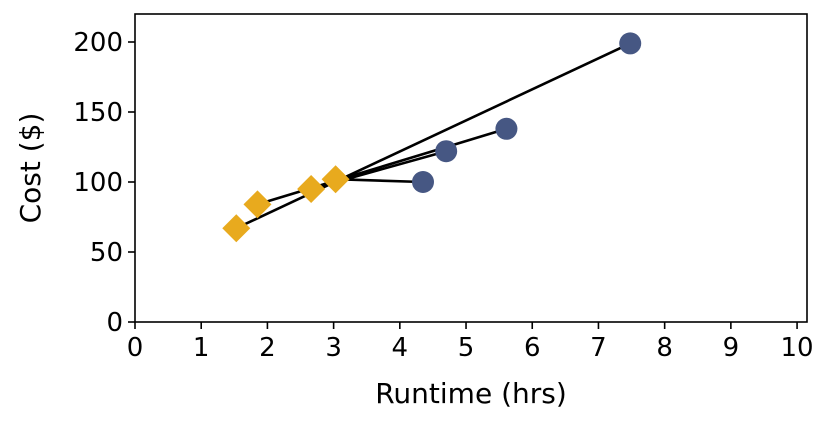  I want to click on y-tick-label: 150, so click(98, 113).